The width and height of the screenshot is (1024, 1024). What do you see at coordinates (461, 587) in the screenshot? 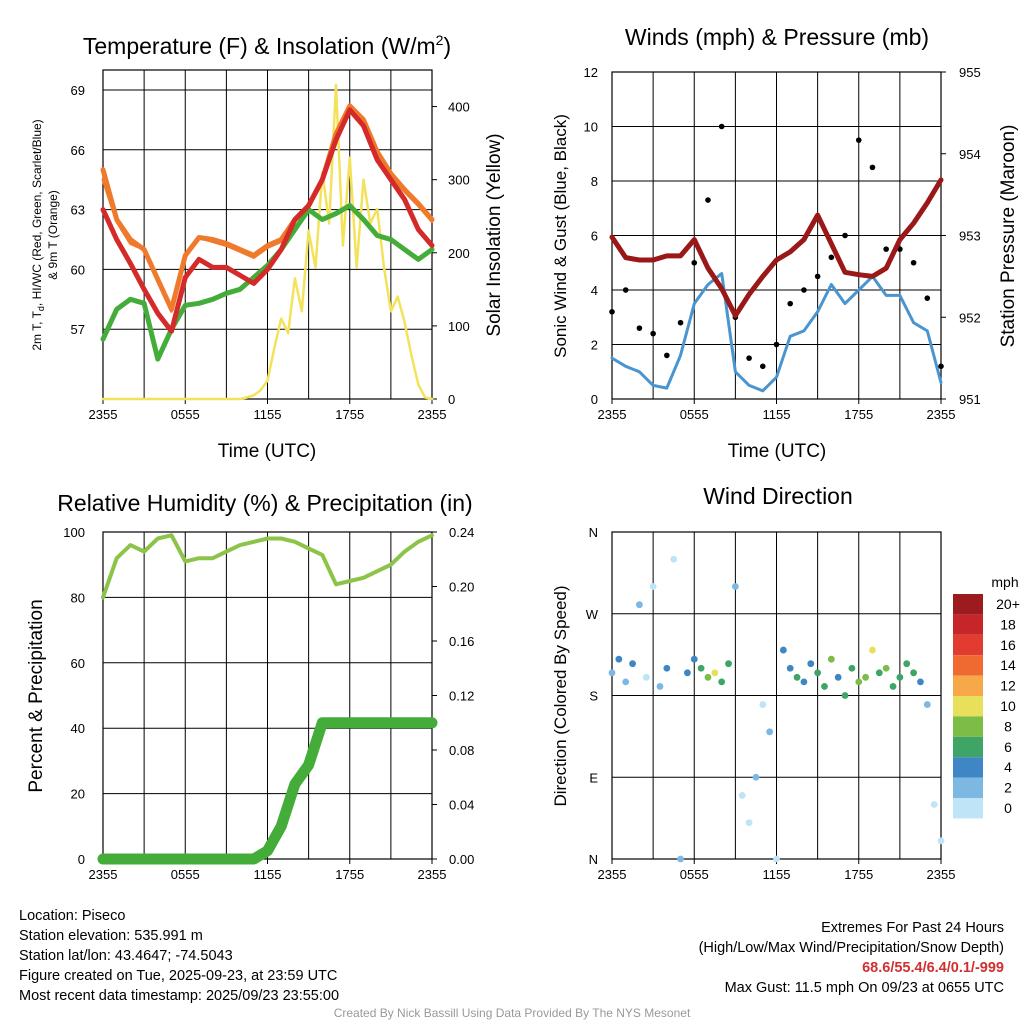
I see `y2-tick-label: 0.20` at bounding box center [461, 587].